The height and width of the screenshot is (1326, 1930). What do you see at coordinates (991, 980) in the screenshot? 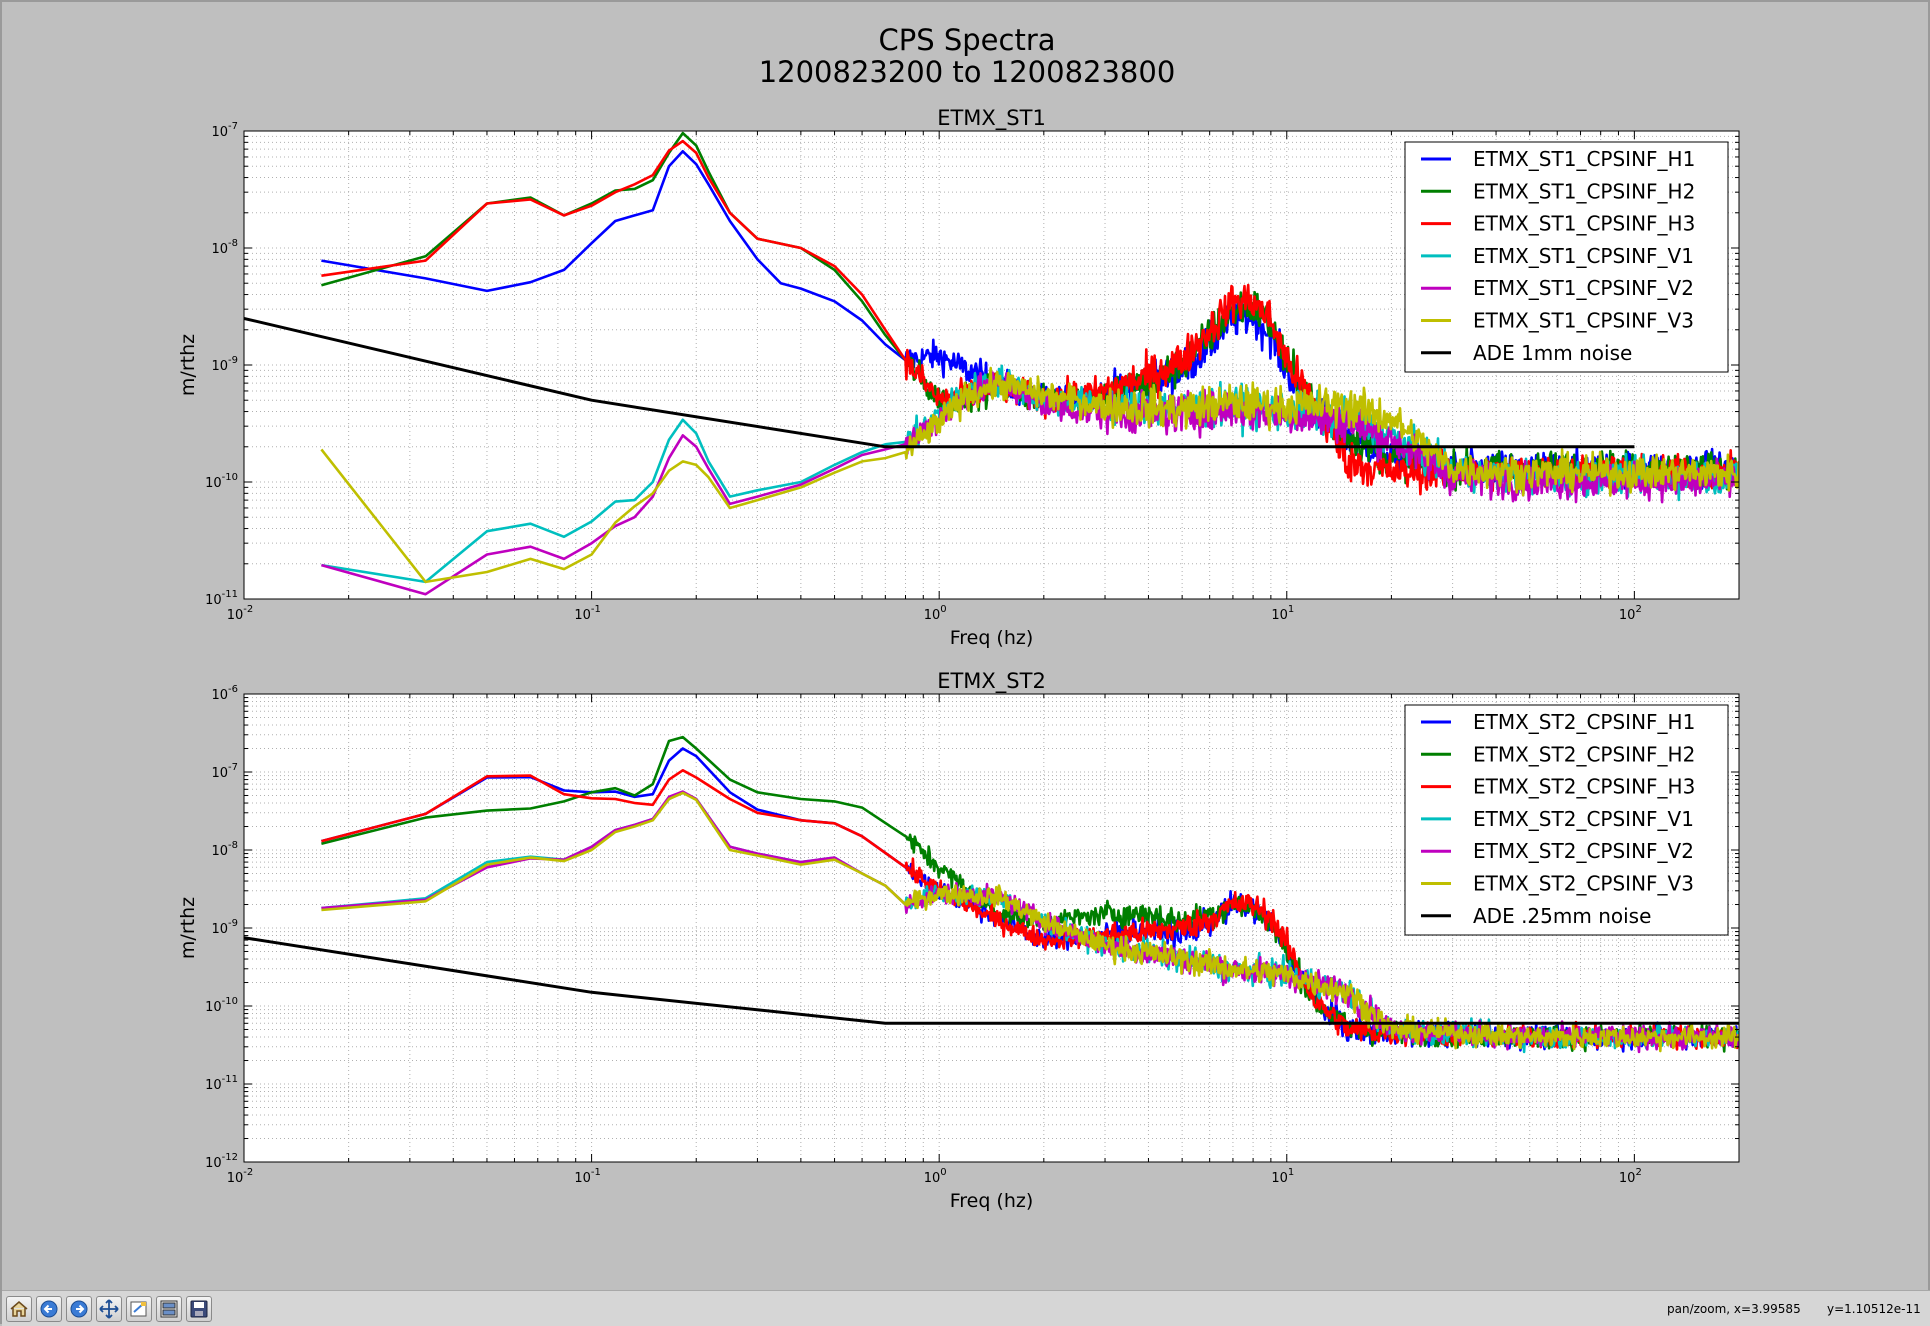
I see `series-line-ade-25mm-noise` at bounding box center [991, 980].